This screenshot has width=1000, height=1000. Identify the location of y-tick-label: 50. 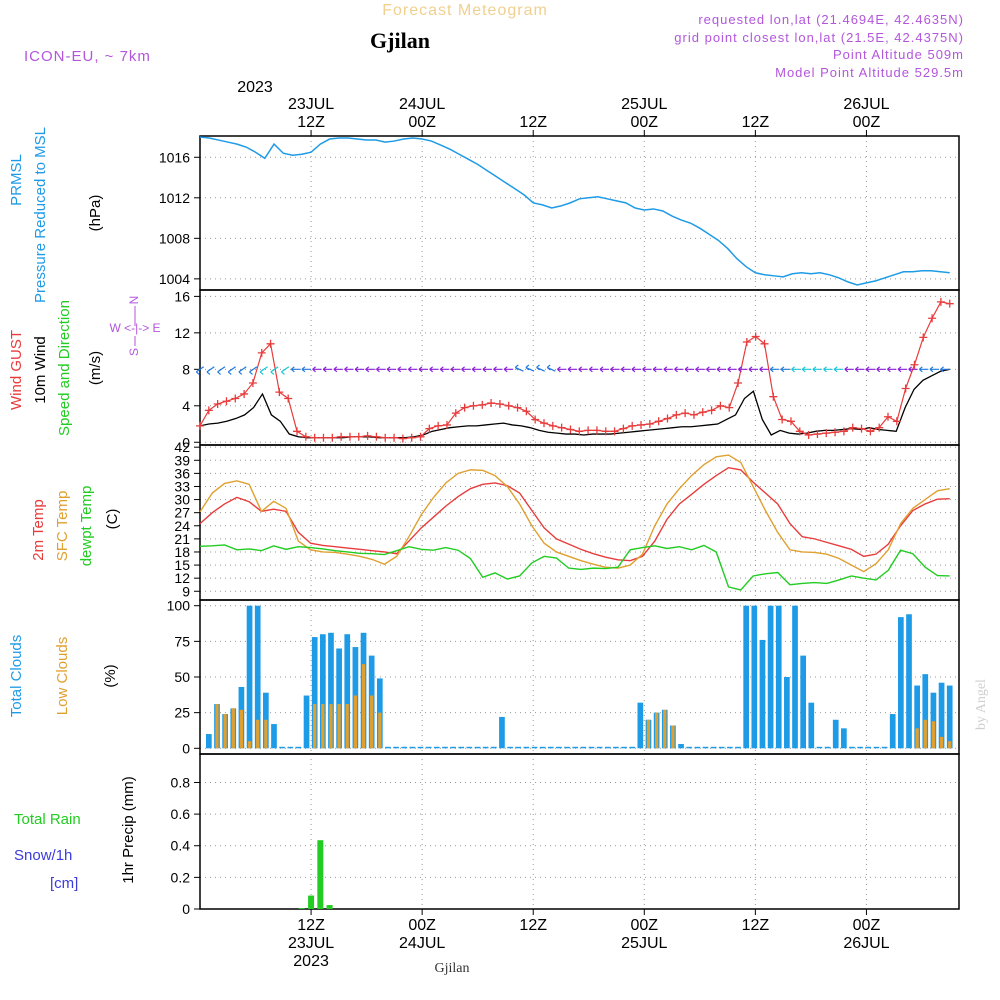
(182, 677).